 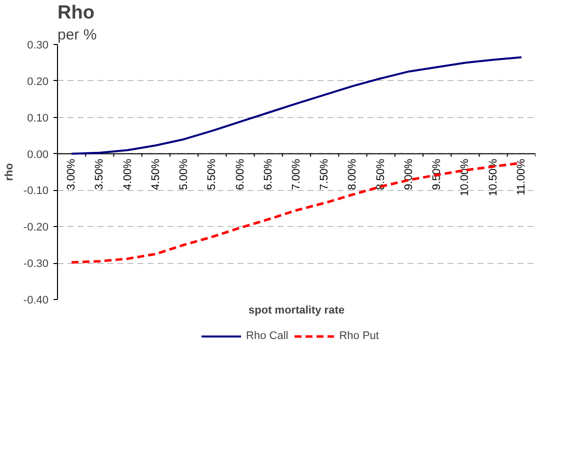 I want to click on x-tick-label: 4.50%, so click(x=156, y=174).